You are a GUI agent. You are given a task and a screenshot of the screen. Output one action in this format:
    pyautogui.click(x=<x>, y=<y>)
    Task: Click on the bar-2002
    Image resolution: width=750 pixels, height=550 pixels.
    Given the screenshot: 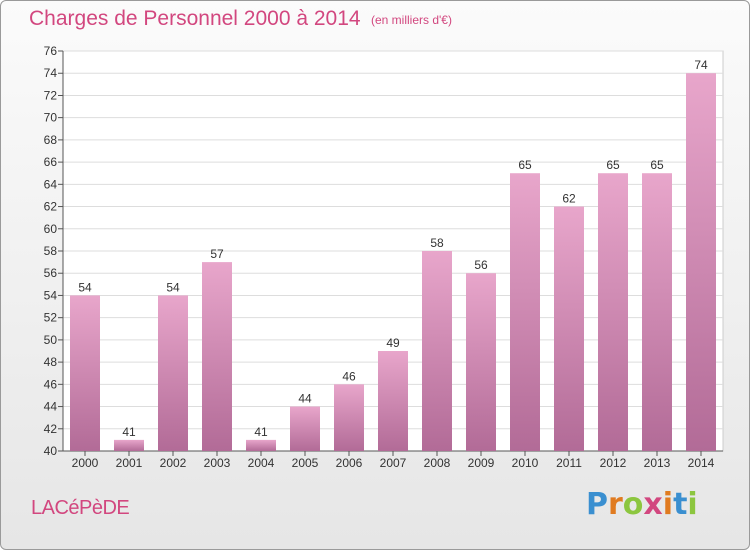 What is the action you would take?
    pyautogui.click(x=173, y=373)
    